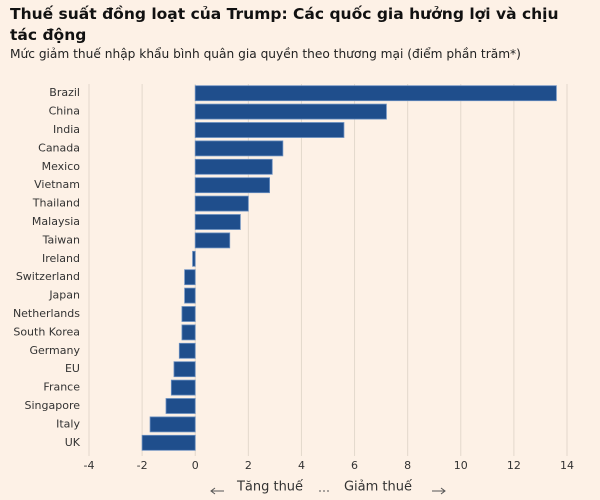 This screenshot has width=600, height=500. What do you see at coordinates (46, 331) in the screenshot?
I see `y-tick-label: South Korea` at bounding box center [46, 331].